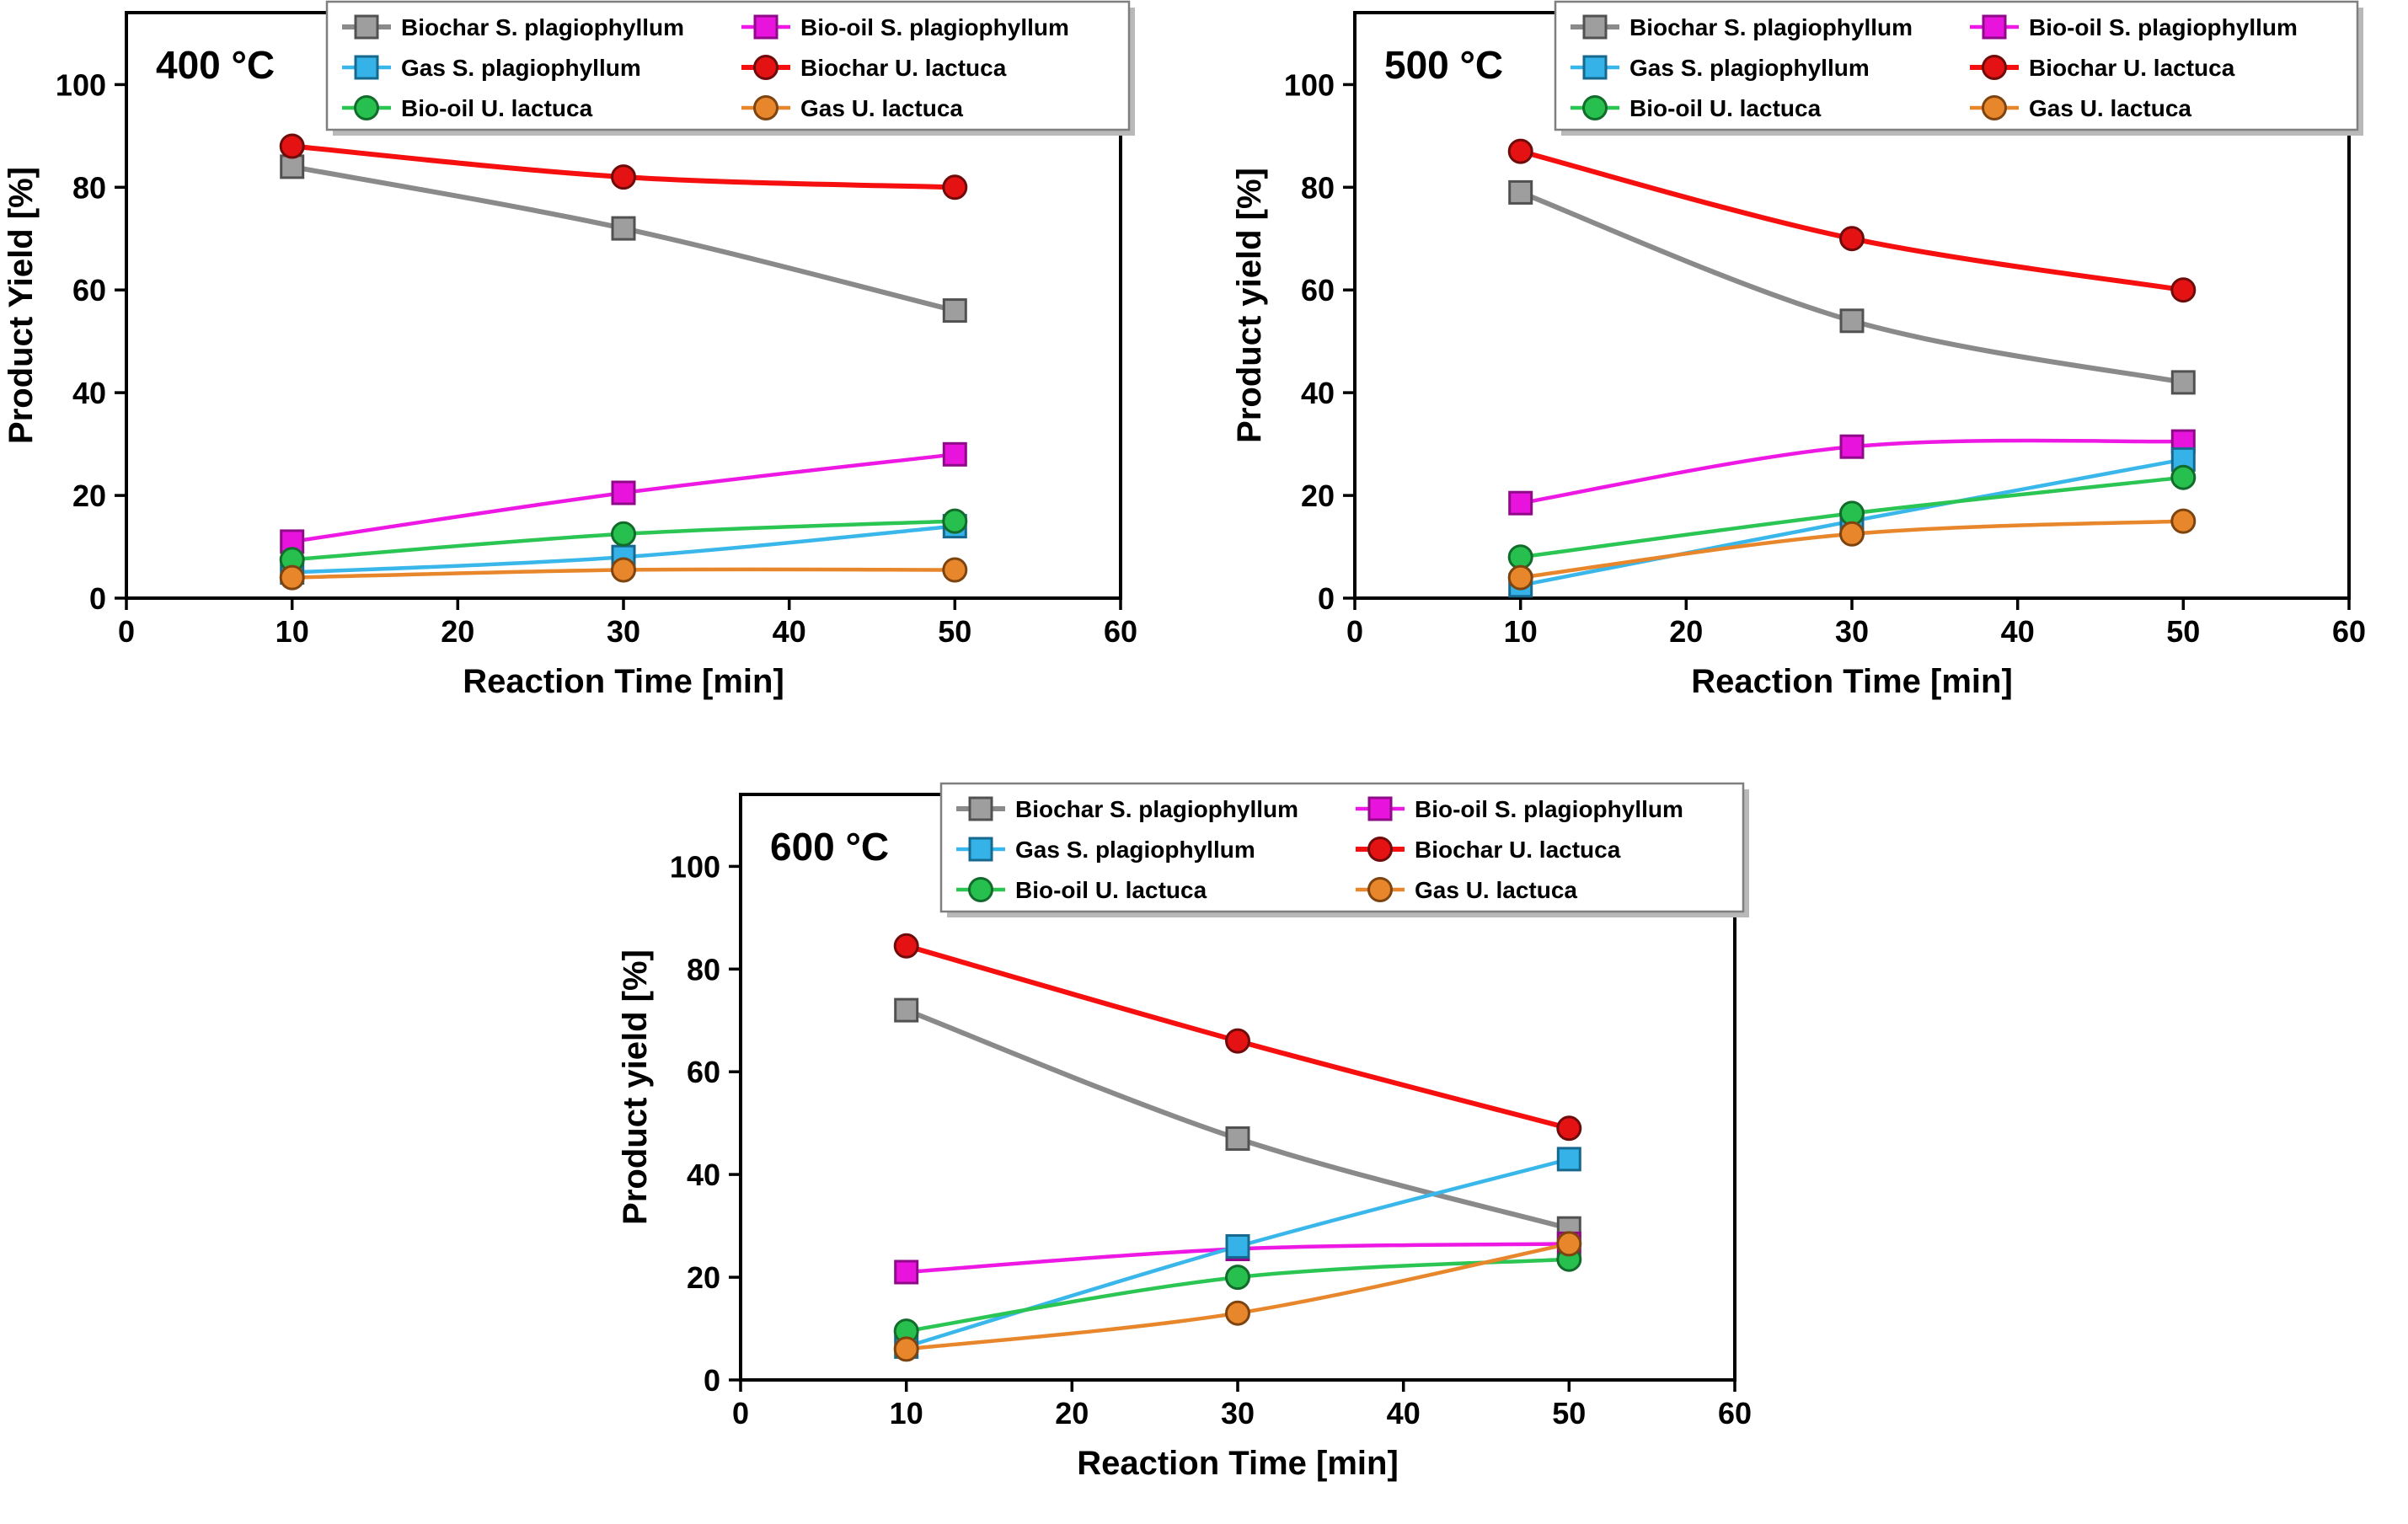 This screenshot has width=2408, height=1524. I want to click on y-axis: 0 20 40 60 80 100 Product yield [%], so click(679, 1123).